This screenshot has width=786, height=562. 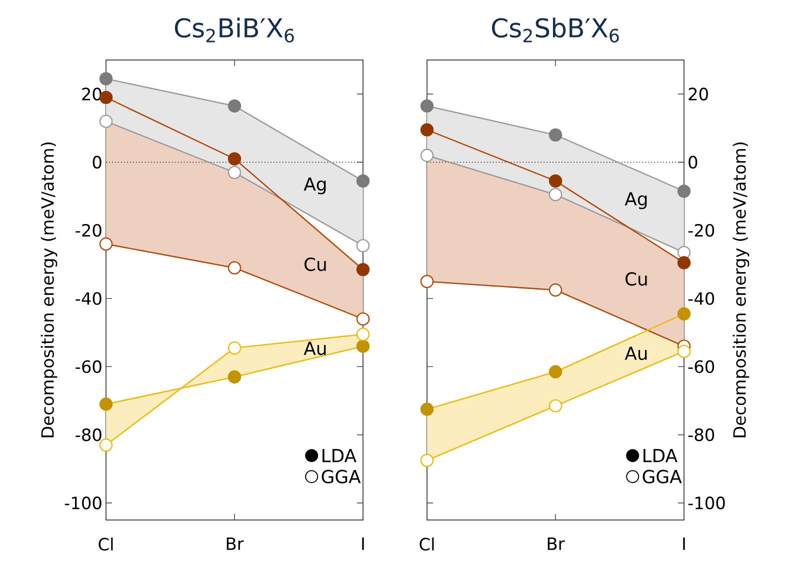 What do you see at coordinates (698, 94) in the screenshot?
I see `y-tick-label: 20` at bounding box center [698, 94].